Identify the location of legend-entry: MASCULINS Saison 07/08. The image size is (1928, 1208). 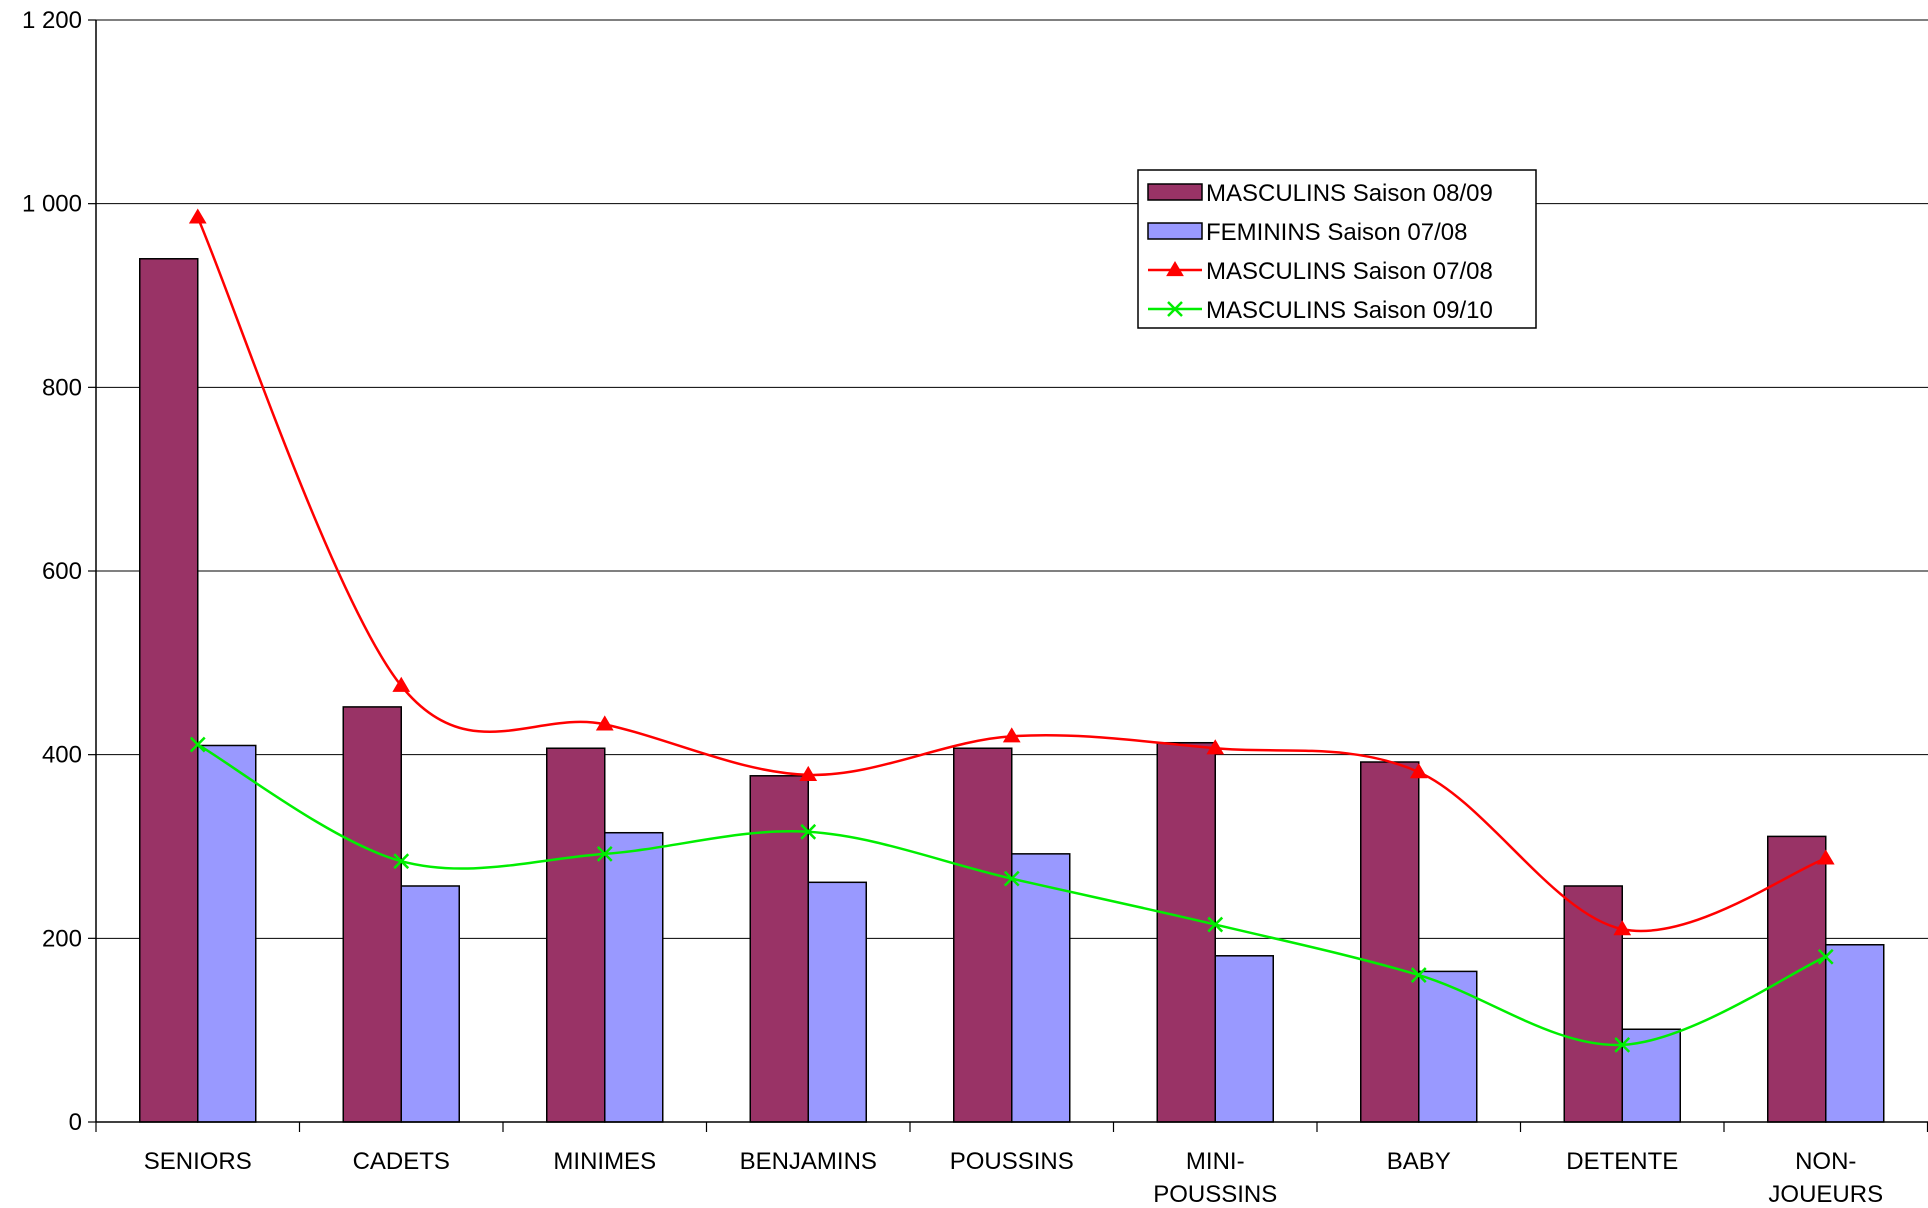
(1320, 271).